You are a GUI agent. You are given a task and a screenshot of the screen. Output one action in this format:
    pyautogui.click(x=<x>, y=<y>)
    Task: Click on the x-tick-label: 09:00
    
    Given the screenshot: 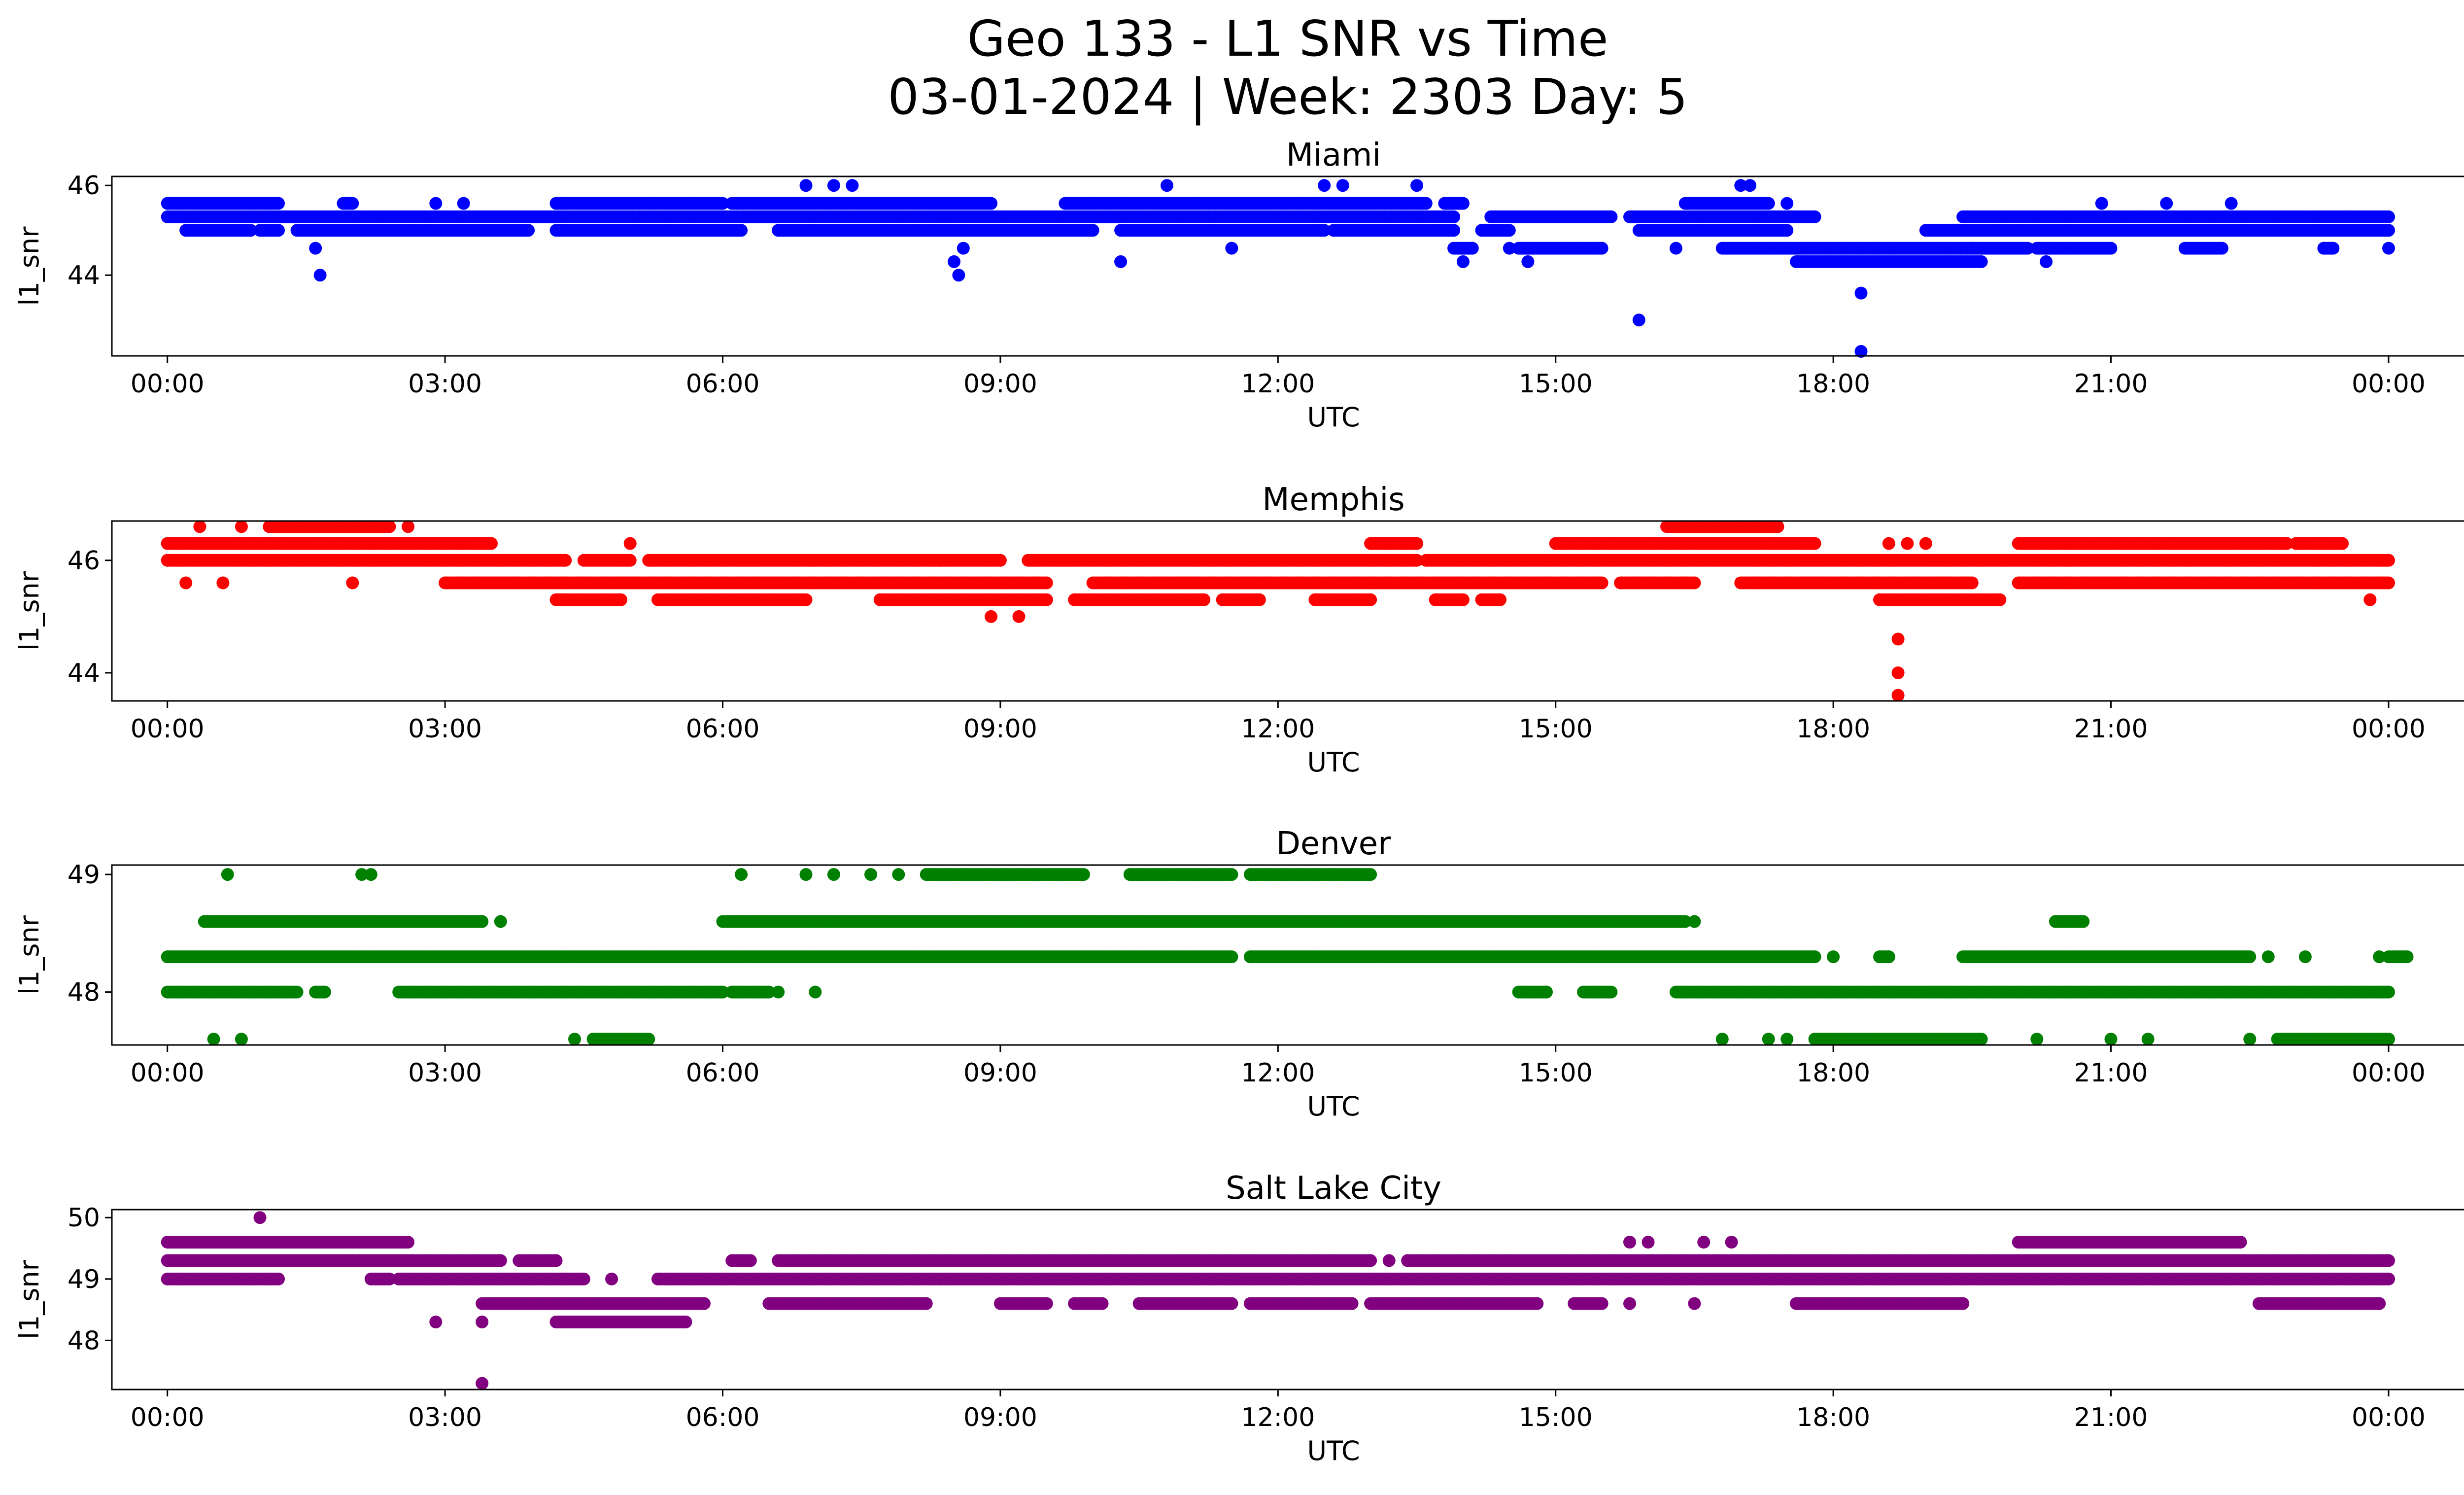 What is the action you would take?
    pyautogui.click(x=1000, y=384)
    